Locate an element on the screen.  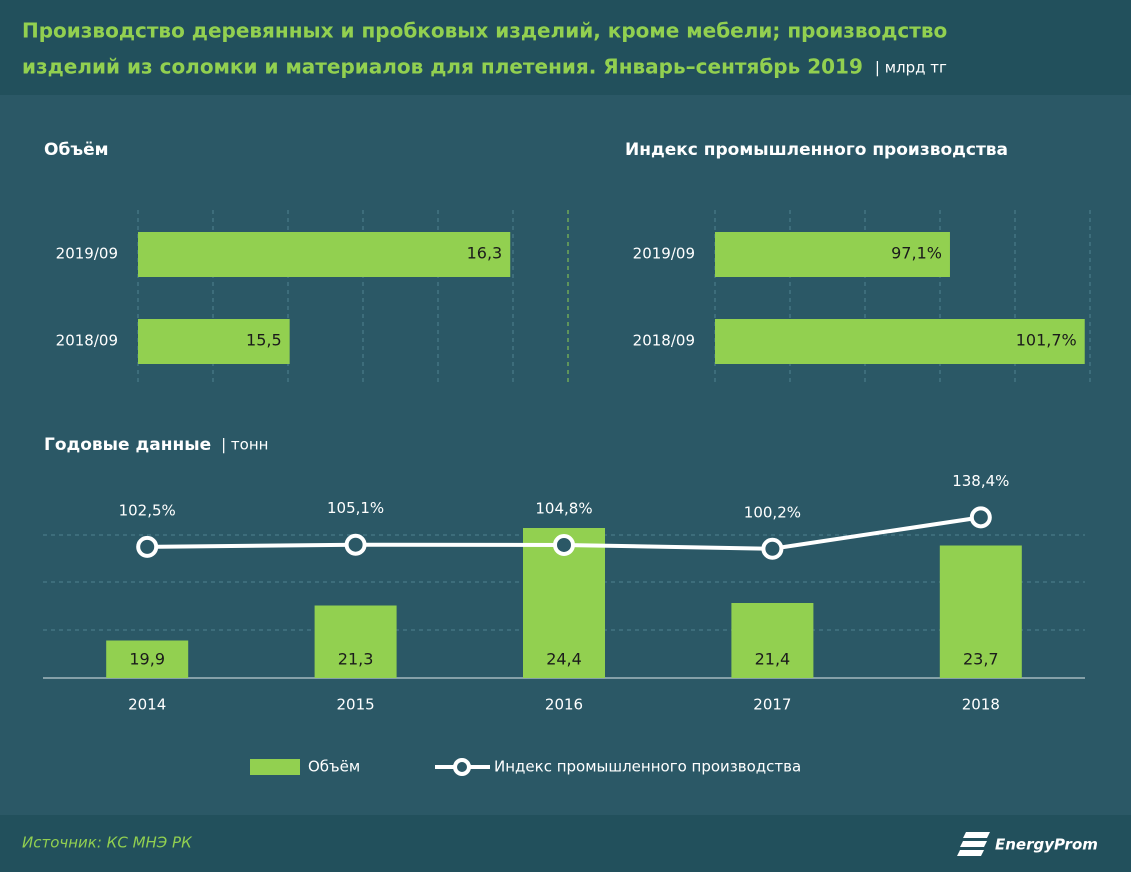
value-label: 101,7% is located at coordinates (1046, 340).